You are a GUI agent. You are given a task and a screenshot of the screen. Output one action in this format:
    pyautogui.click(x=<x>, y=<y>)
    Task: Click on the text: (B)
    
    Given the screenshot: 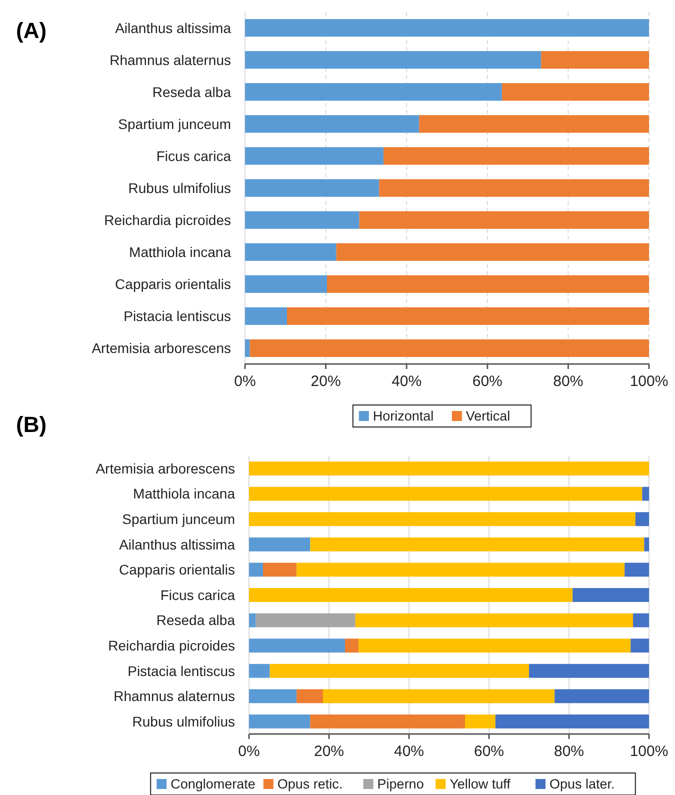 What is the action you would take?
    pyautogui.click(x=31, y=424)
    